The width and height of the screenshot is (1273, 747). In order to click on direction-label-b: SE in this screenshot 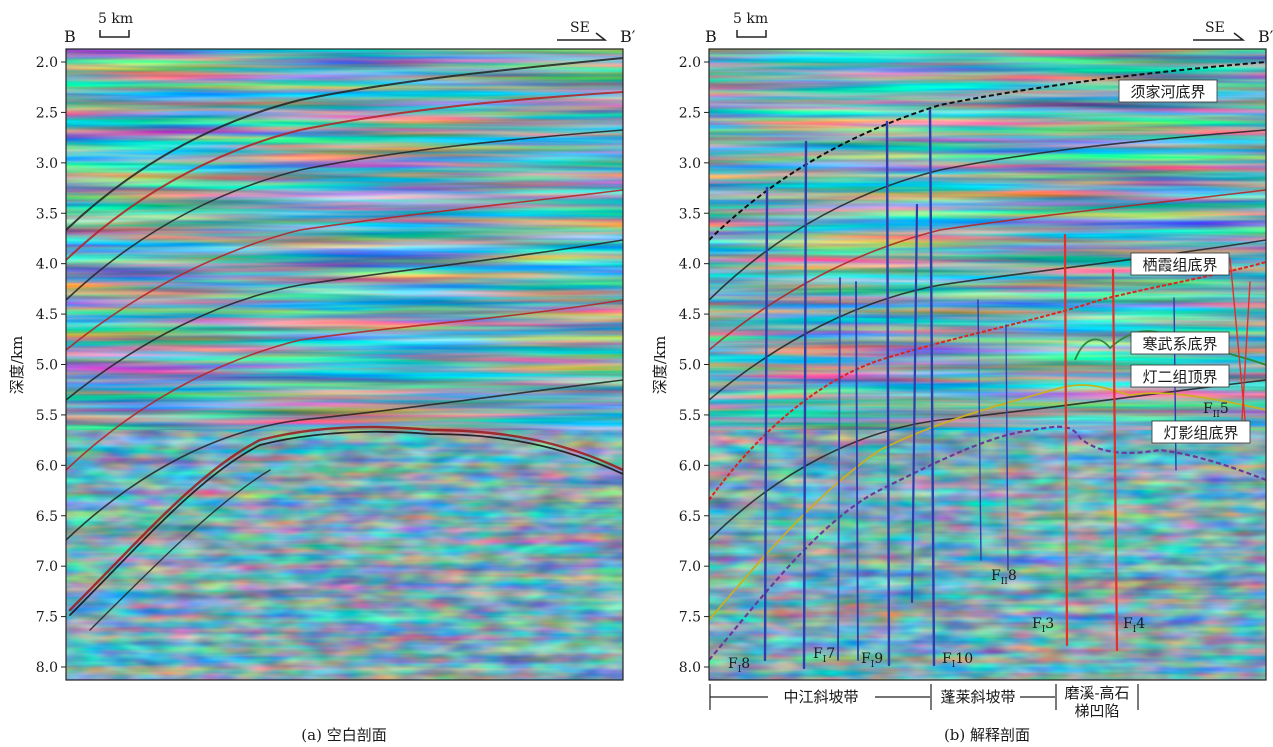, I will do `click(1215, 28)`.